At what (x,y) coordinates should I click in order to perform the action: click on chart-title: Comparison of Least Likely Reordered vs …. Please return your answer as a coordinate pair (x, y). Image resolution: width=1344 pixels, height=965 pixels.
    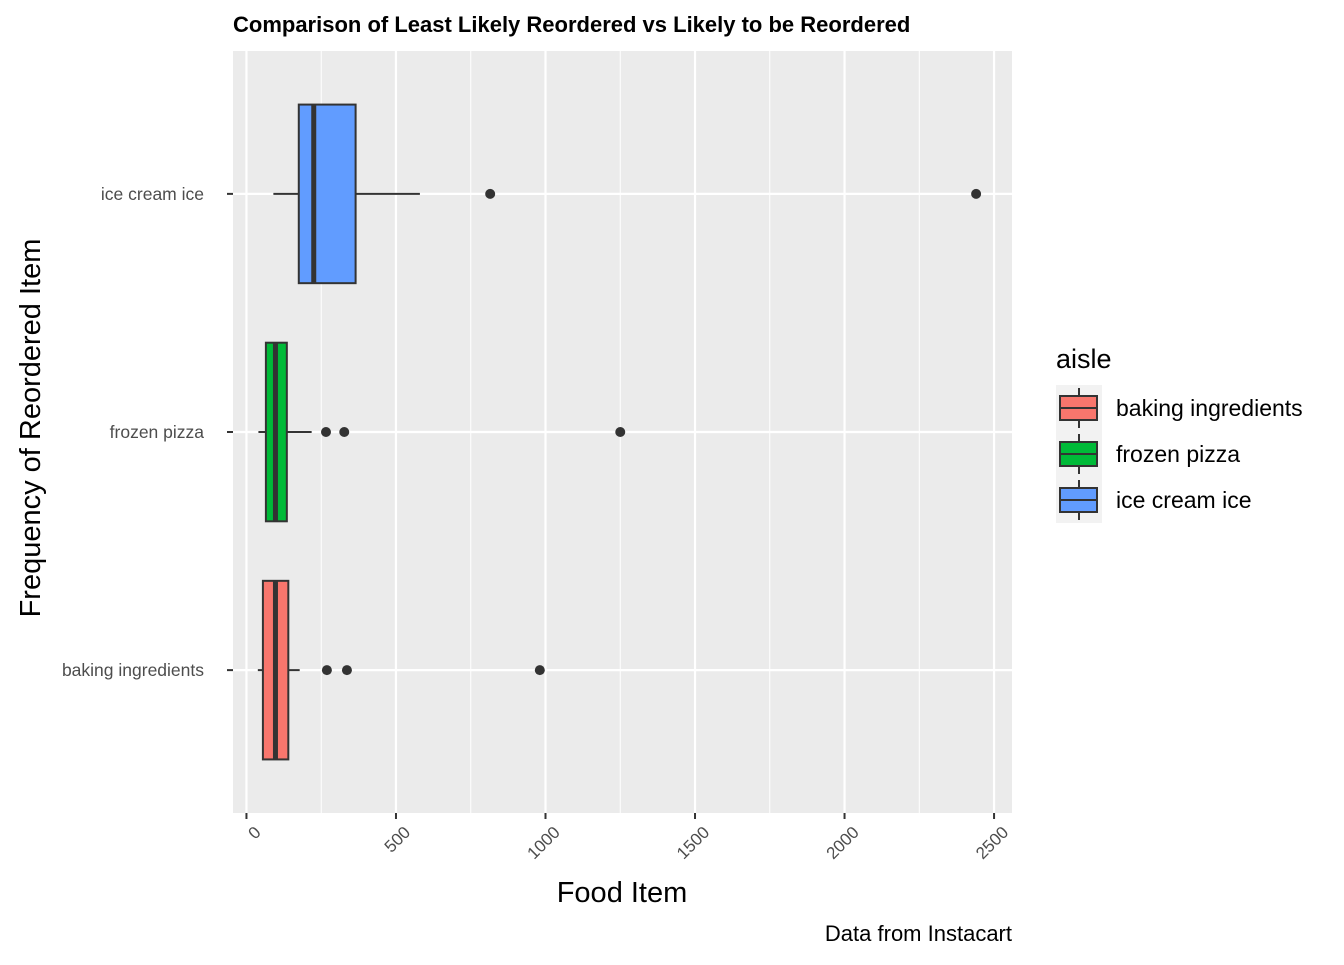
    Looking at the image, I should click on (571, 24).